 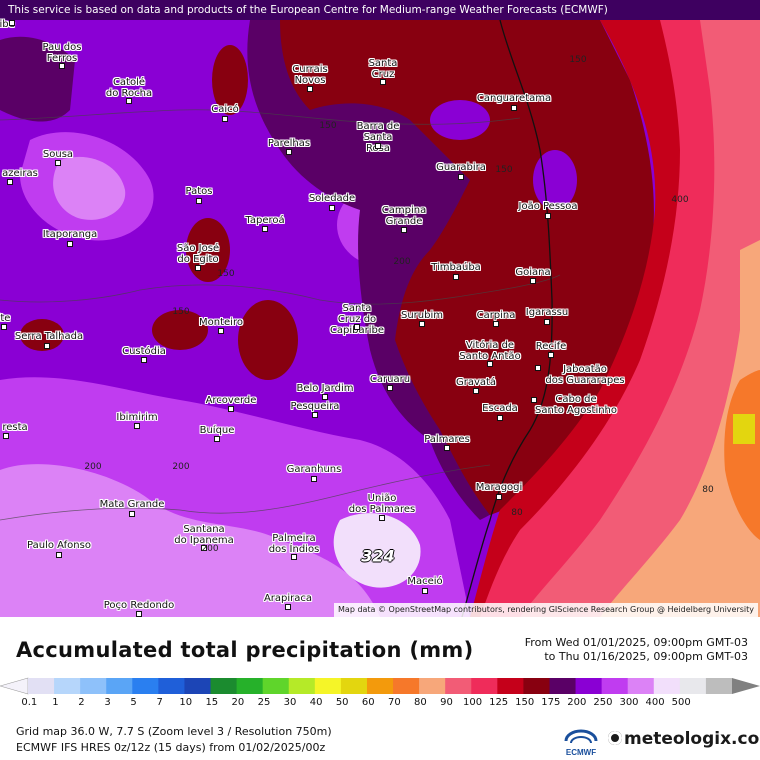 I want to click on city-label: Timbaúba, so click(x=456, y=267).